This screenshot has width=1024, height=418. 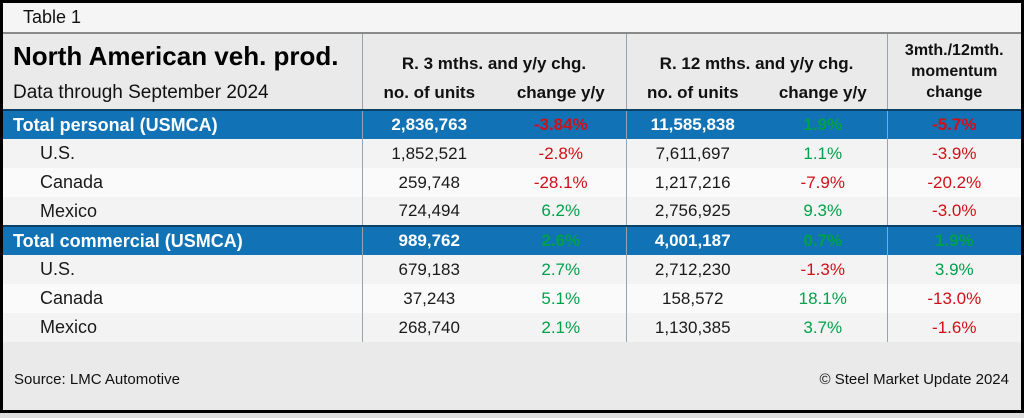 I want to click on table-row: Mexico 268,740 2.1% 1,130,385 3.7% -1.6%, so click(x=512, y=327).